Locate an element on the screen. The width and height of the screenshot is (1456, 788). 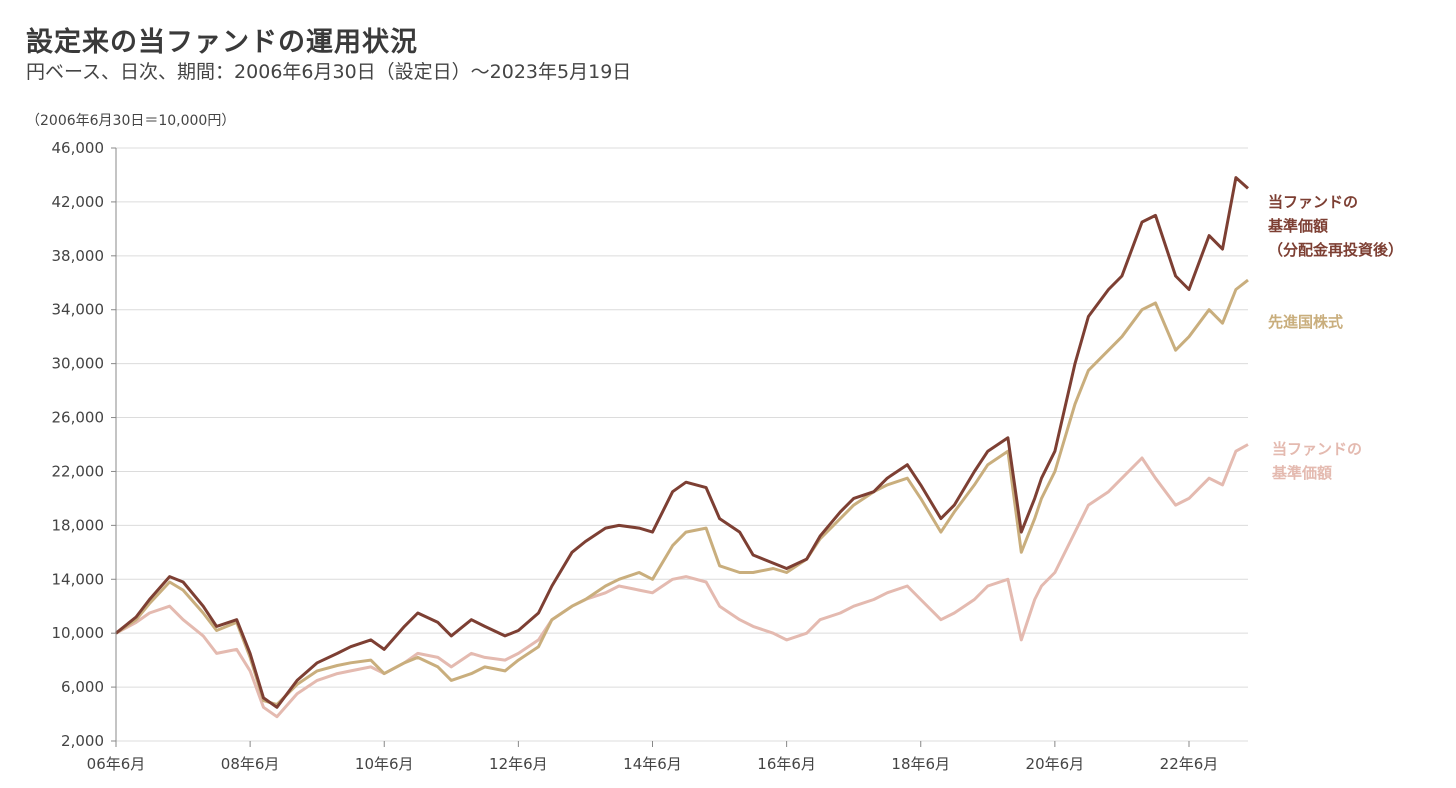
legend-fund-nav: 当ファンドの 基準価額 is located at coordinates (1317, 461).